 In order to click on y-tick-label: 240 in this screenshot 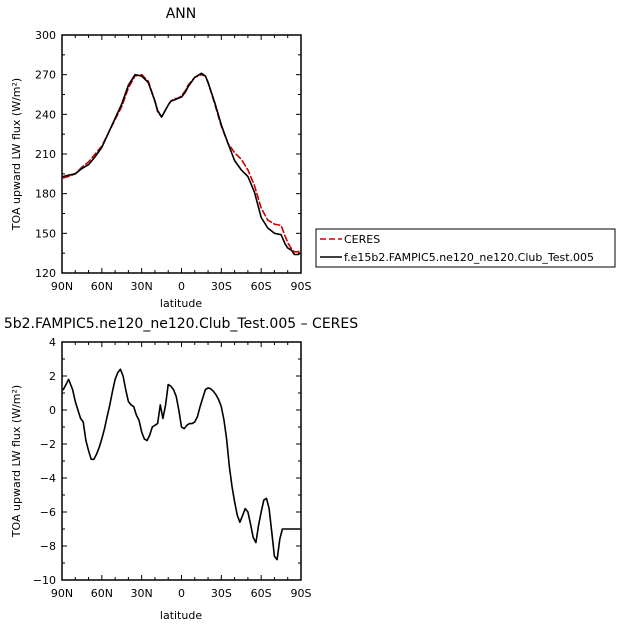, I will do `click(45, 114)`.